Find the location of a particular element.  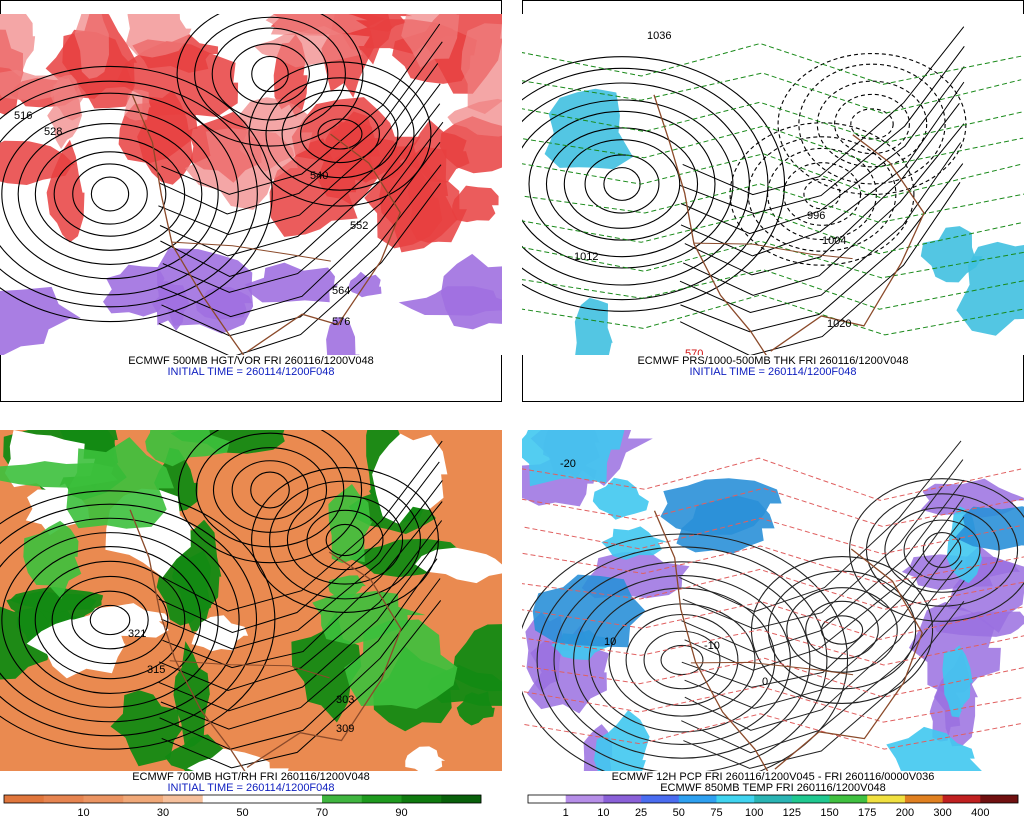

colorbar-label: 1 is located at coordinates (566, 813).